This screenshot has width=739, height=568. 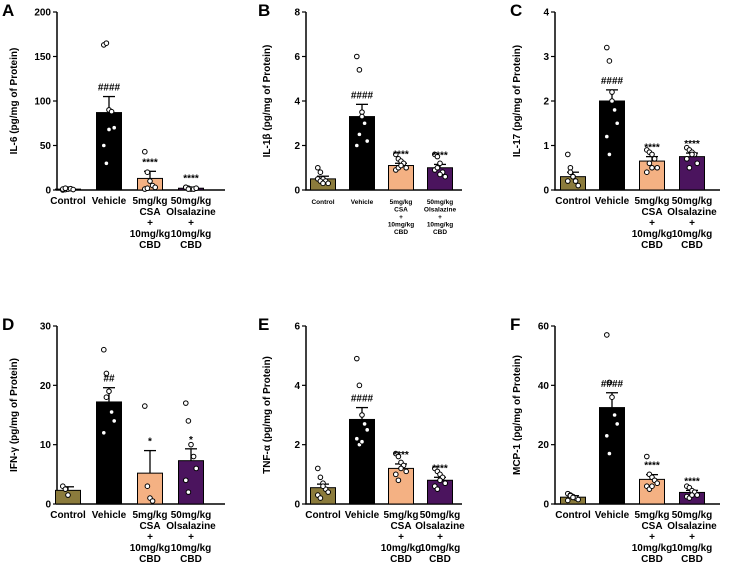 I want to click on panel-letter: E, so click(x=263, y=324).